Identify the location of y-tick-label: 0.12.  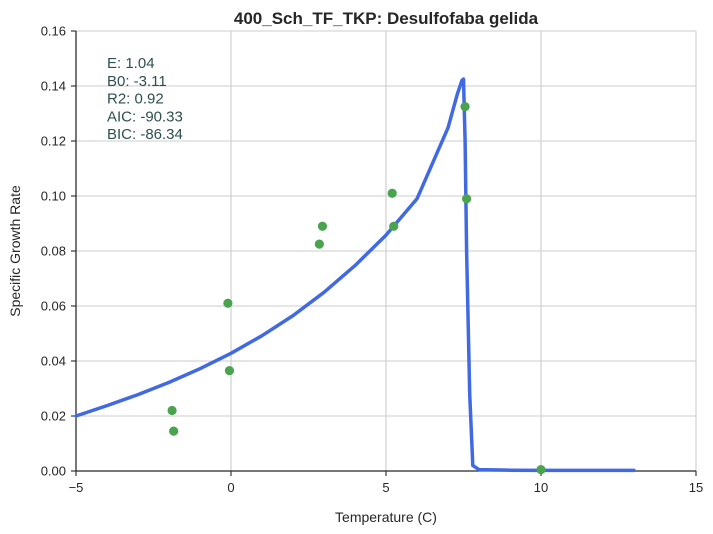
(53, 141).